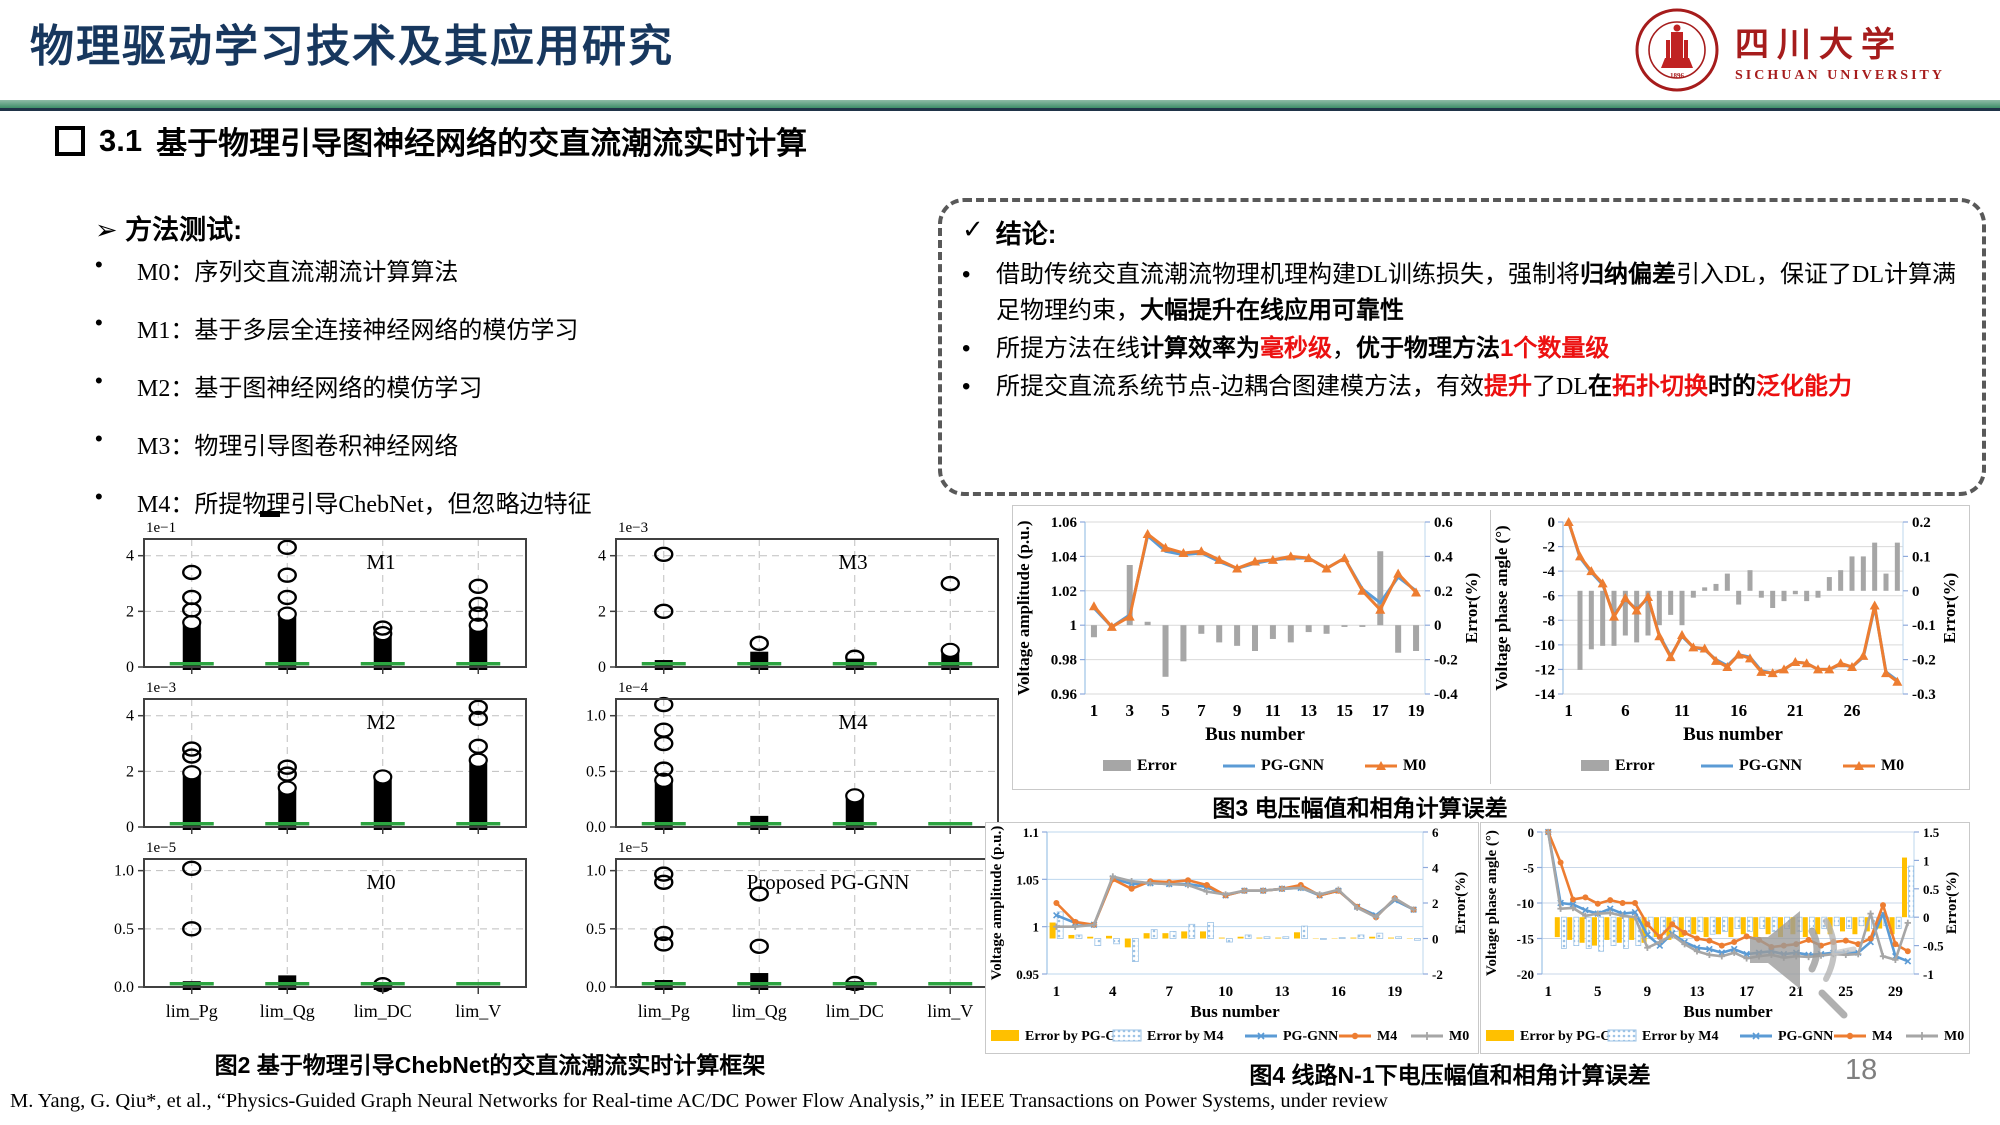 The image size is (2000, 1125). What do you see at coordinates (1031, 832) in the screenshot?
I see `svg-text: 1.1` at bounding box center [1031, 832].